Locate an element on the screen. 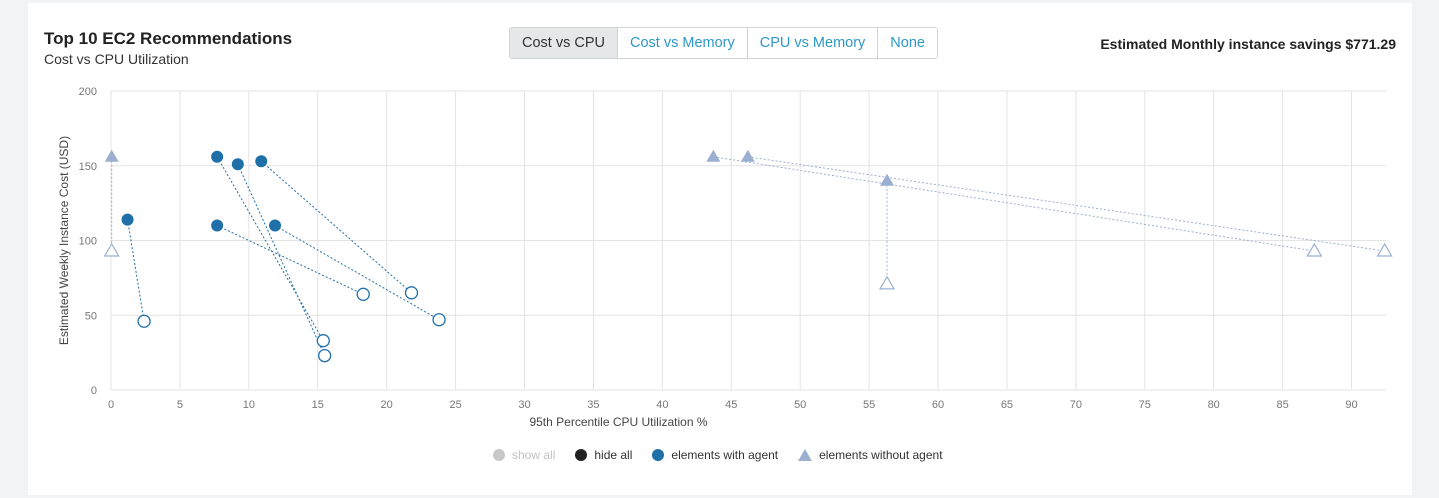 The image size is (1439, 498). legend-with-agent: elements with agent is located at coordinates (715, 455).